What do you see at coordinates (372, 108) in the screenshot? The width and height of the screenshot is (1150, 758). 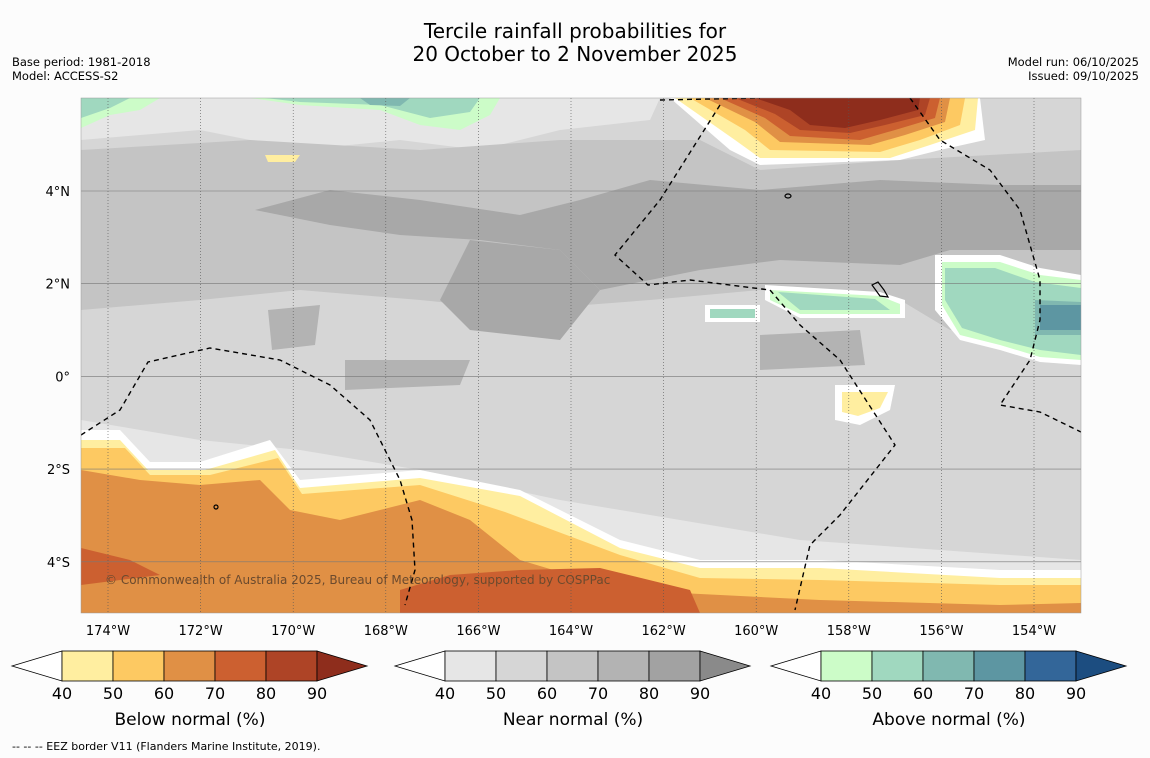 I see `above-normal-60-north` at bounding box center [372, 108].